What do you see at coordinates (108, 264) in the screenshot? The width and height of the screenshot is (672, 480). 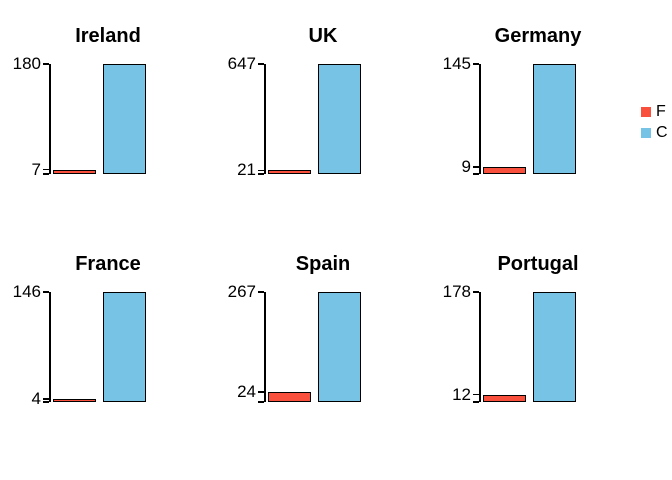 I see `panel-title: France` at bounding box center [108, 264].